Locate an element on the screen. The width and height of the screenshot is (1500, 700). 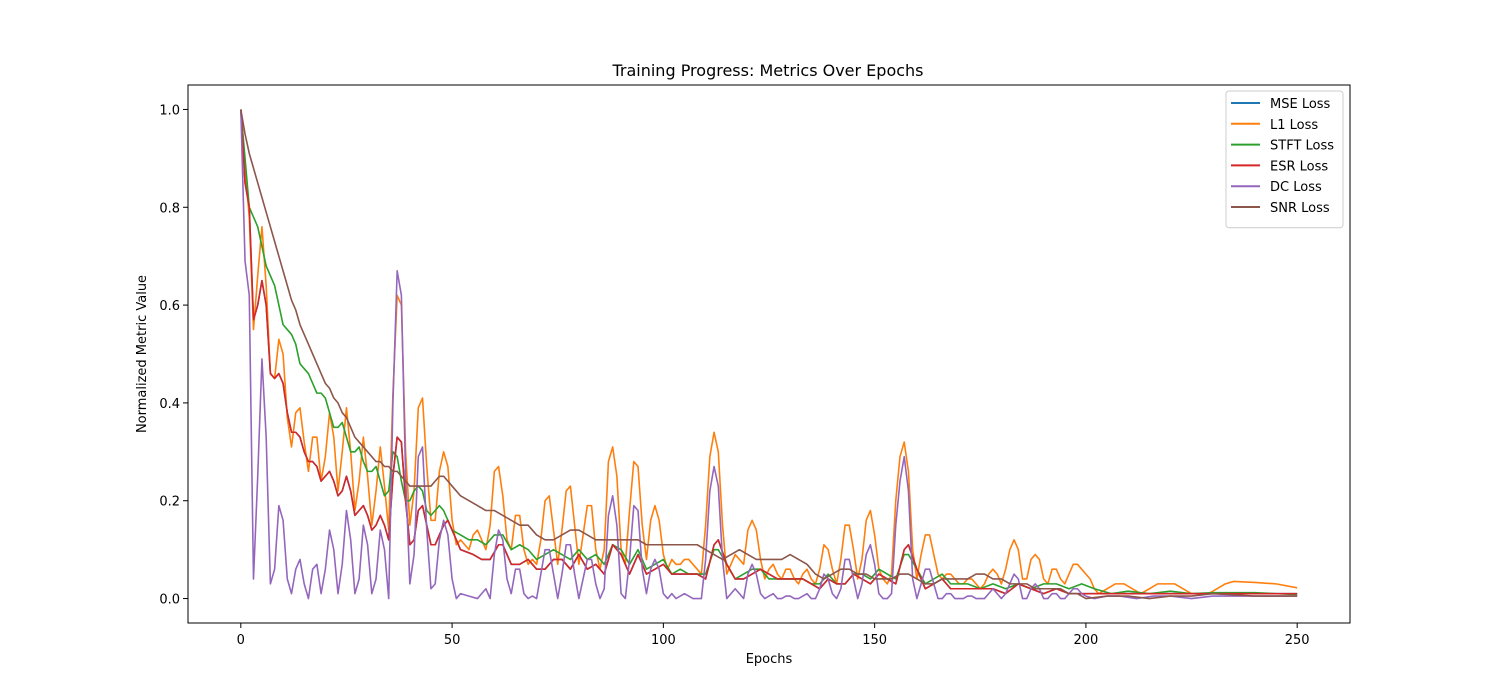
y-tick-label: 0.4 is located at coordinates (169, 404).